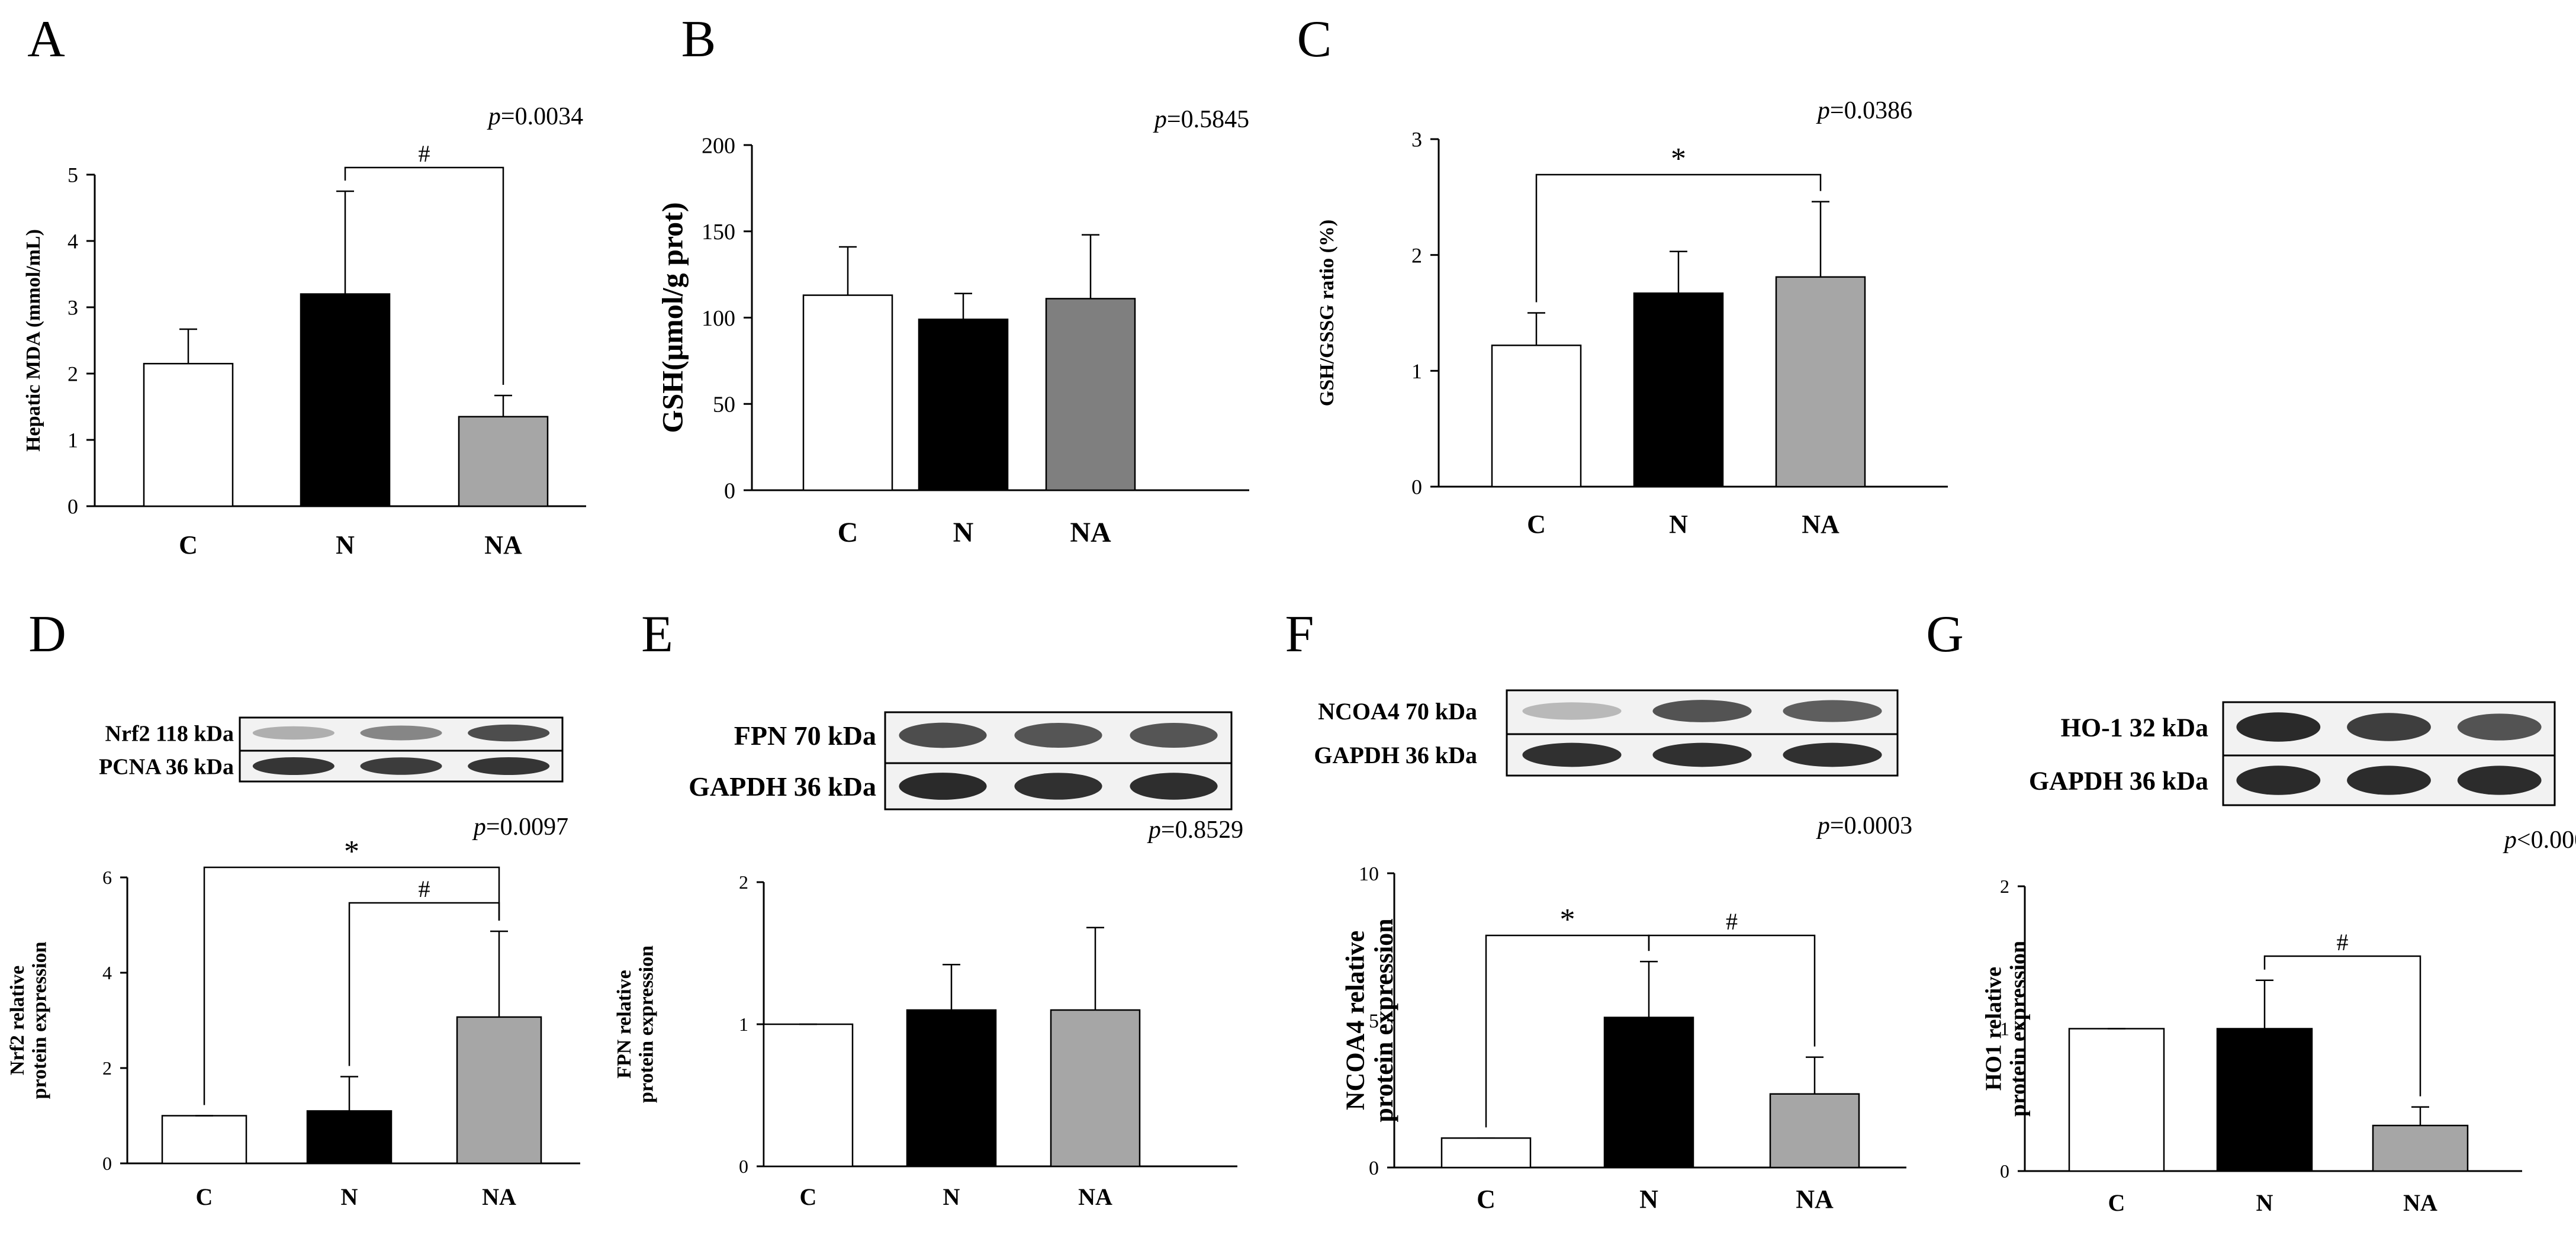 This screenshot has width=2576, height=1235. What do you see at coordinates (718, 318) in the screenshot?
I see `y-tick-label: 100` at bounding box center [718, 318].